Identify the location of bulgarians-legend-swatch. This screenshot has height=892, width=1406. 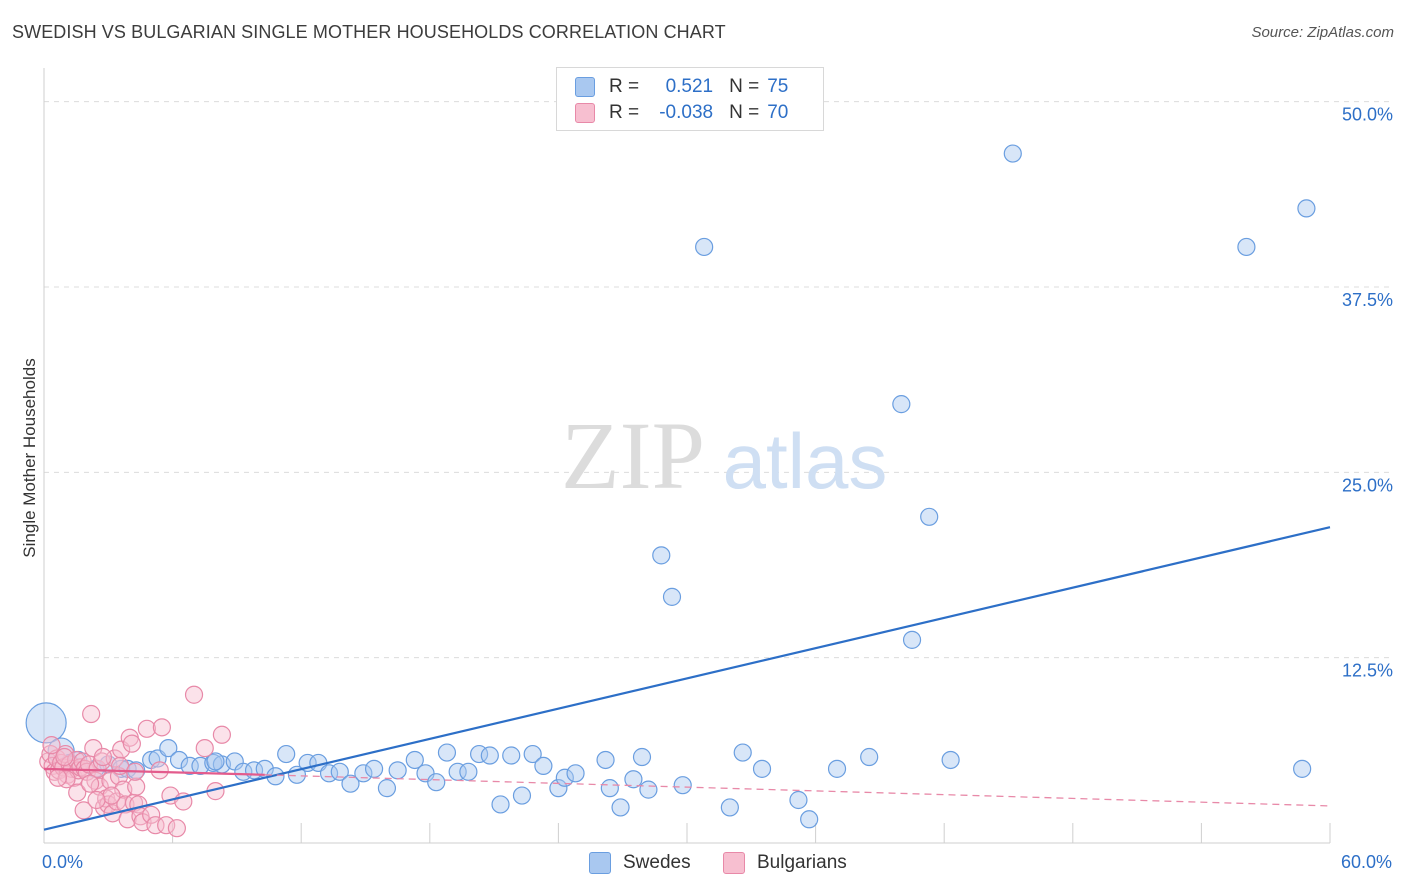
(734, 863).